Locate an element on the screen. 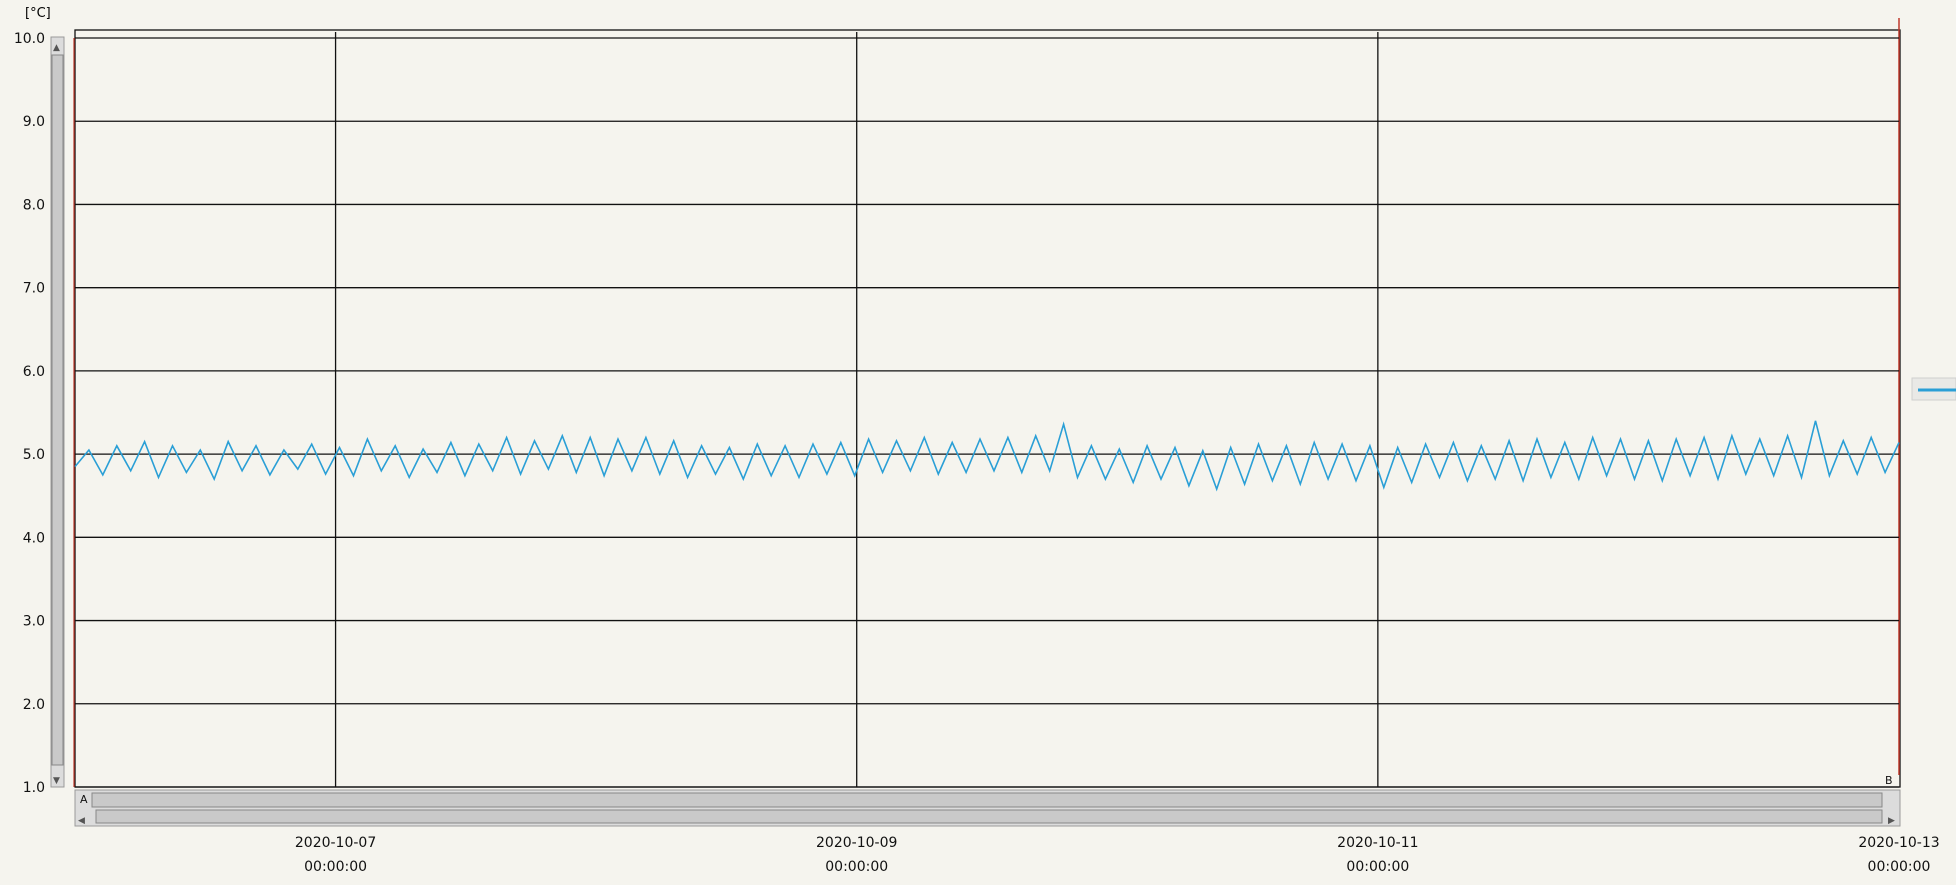 The width and height of the screenshot is (1956, 885). horizontal-scroll-thumb-top is located at coordinates (987, 800).